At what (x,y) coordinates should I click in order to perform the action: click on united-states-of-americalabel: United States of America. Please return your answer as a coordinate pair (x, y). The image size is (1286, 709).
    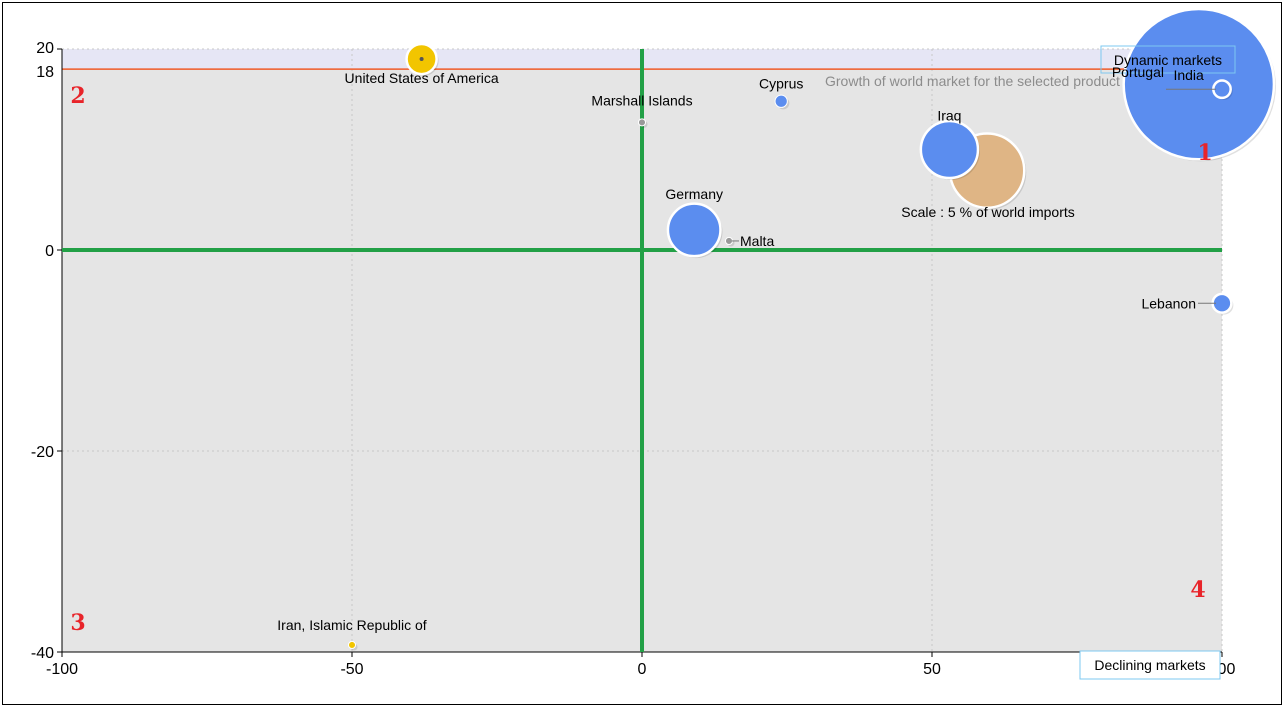
    Looking at the image, I should click on (422, 78).